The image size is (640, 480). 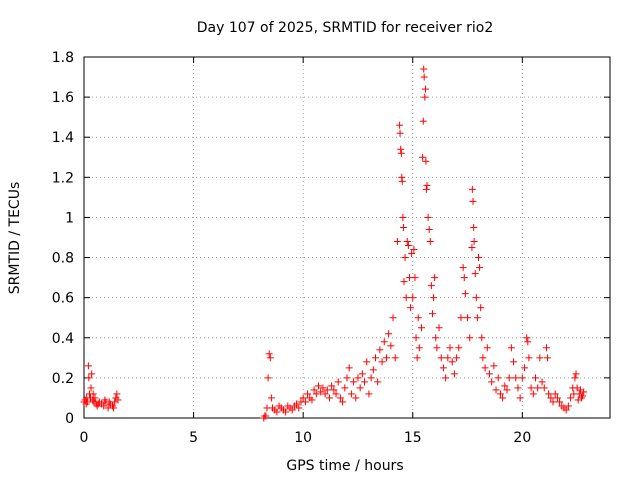 I want to click on y-axis-label: SRMTID / TECUs, so click(x=15, y=238).